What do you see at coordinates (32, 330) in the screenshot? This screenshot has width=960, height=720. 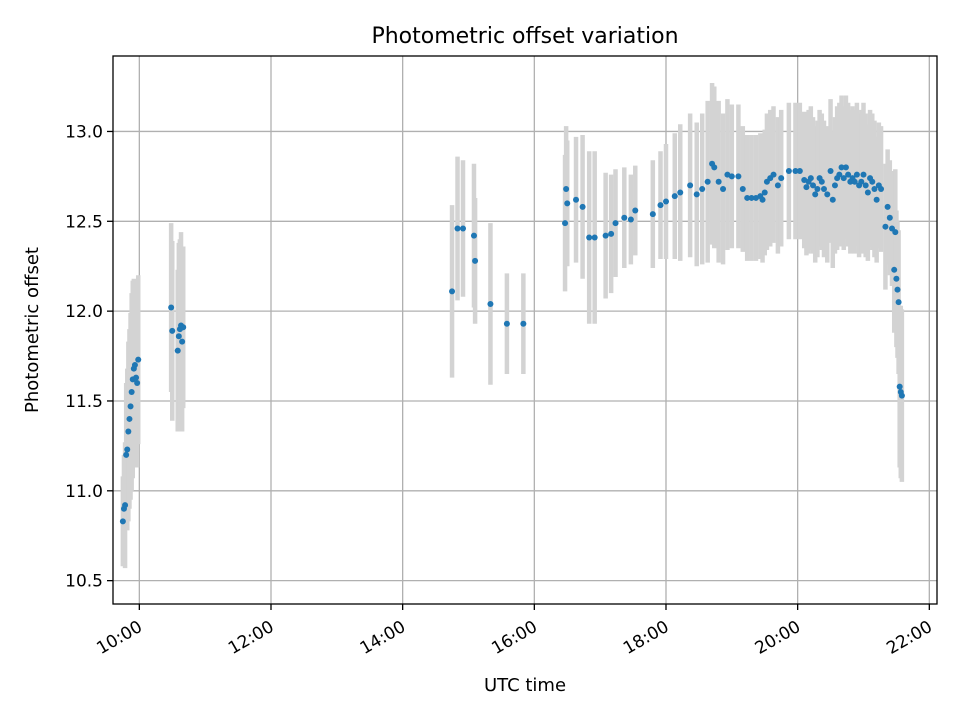 I see `y-axis-label: Photometric offset` at bounding box center [32, 330].